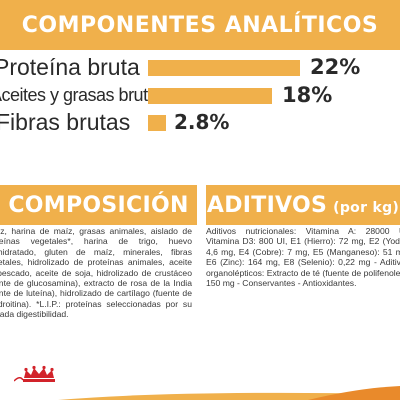  I want to click on nutrient-row-fats: Aceites y grasas brutos 18%, so click(200, 95).